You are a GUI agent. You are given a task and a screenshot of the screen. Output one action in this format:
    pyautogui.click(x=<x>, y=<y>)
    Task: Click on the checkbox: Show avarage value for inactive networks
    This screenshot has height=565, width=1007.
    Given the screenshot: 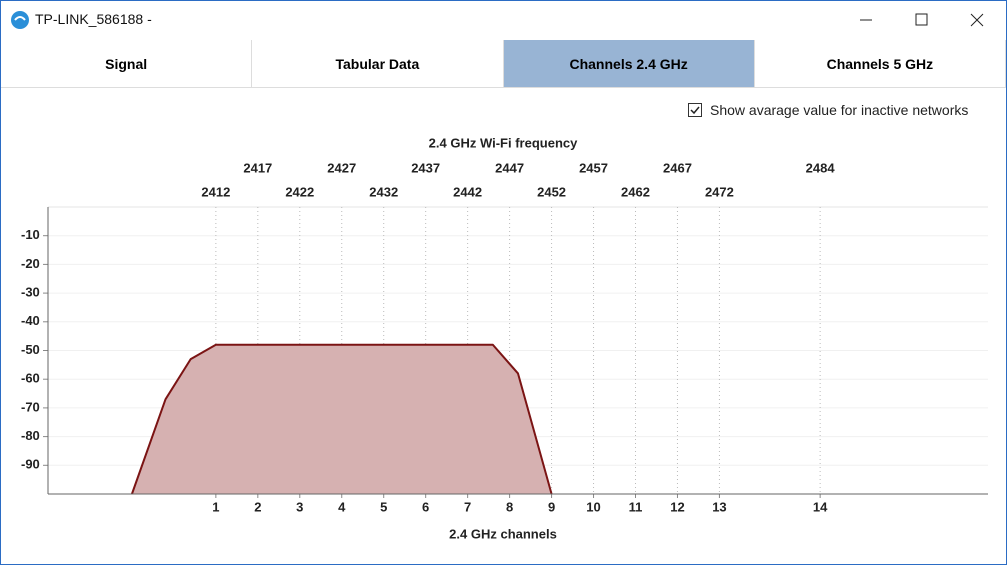 What is the action you would take?
    pyautogui.click(x=828, y=110)
    